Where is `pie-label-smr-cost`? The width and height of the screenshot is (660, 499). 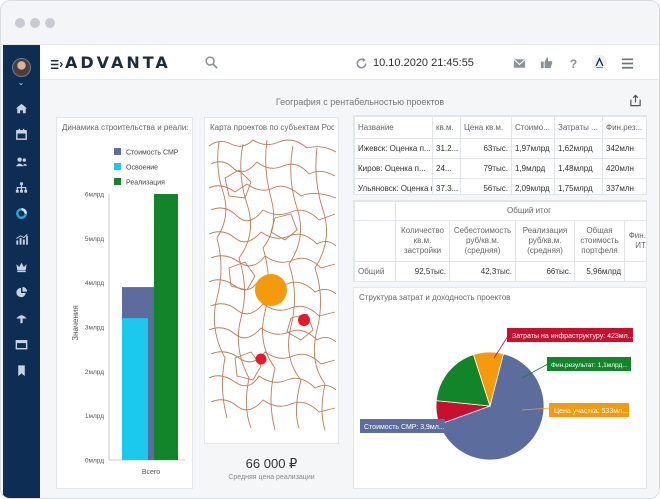
pie-label-smr-cost is located at coordinates (402, 426).